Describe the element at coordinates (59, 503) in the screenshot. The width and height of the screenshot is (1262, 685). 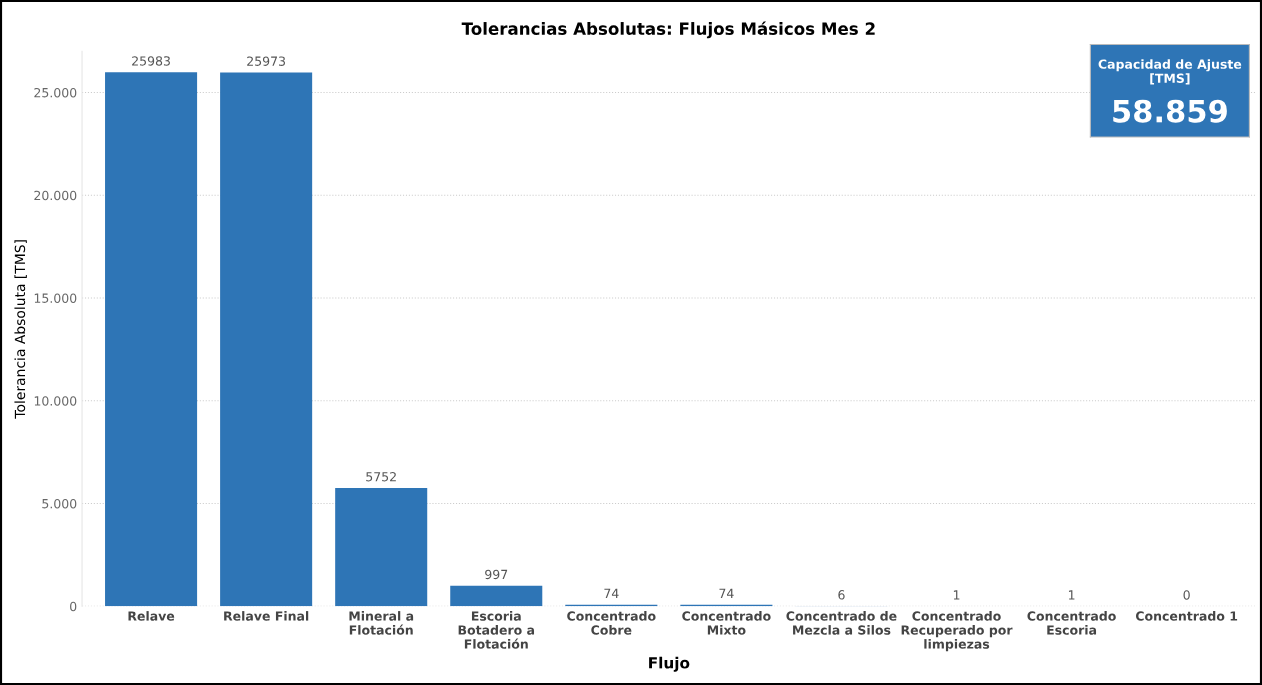
I see `y-tick-label: 5.000` at that location.